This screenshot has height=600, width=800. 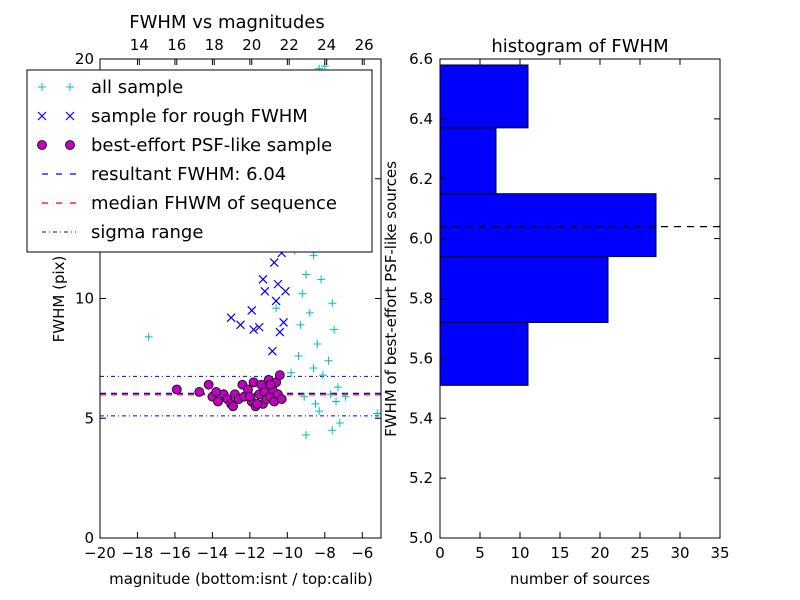 What do you see at coordinates (639, 553) in the screenshot?
I see `right-x-tick-label: 25` at bounding box center [639, 553].